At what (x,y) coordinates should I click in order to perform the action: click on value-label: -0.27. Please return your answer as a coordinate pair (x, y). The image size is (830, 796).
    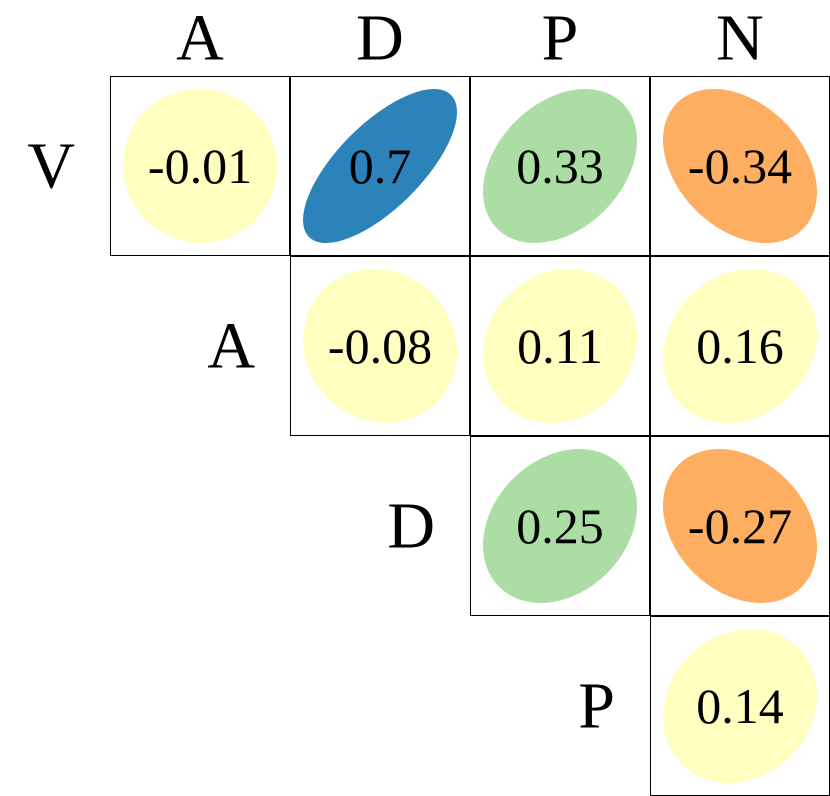
    Looking at the image, I should click on (740, 526).